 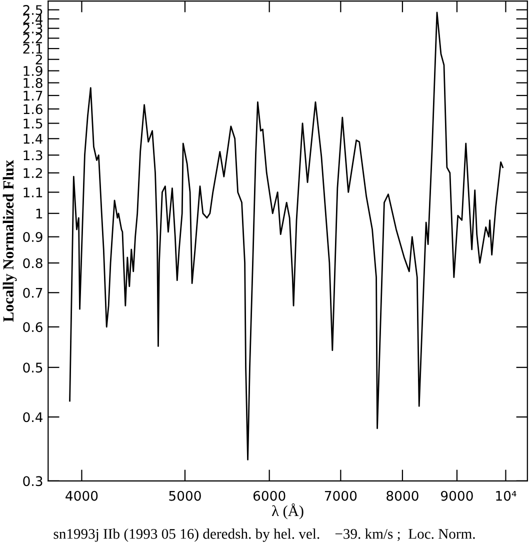 I want to click on y-tick-label: 1, so click(x=39, y=213).